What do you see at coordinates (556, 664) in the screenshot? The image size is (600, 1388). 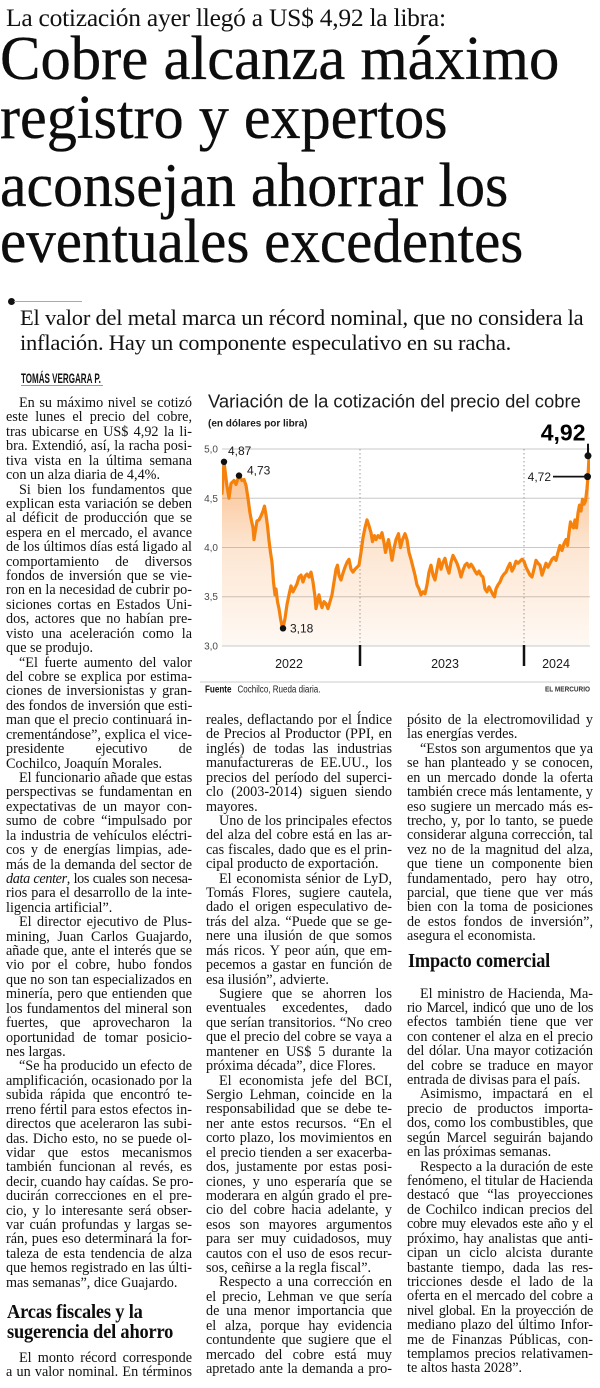 I see `svg-text: 2024` at bounding box center [556, 664].